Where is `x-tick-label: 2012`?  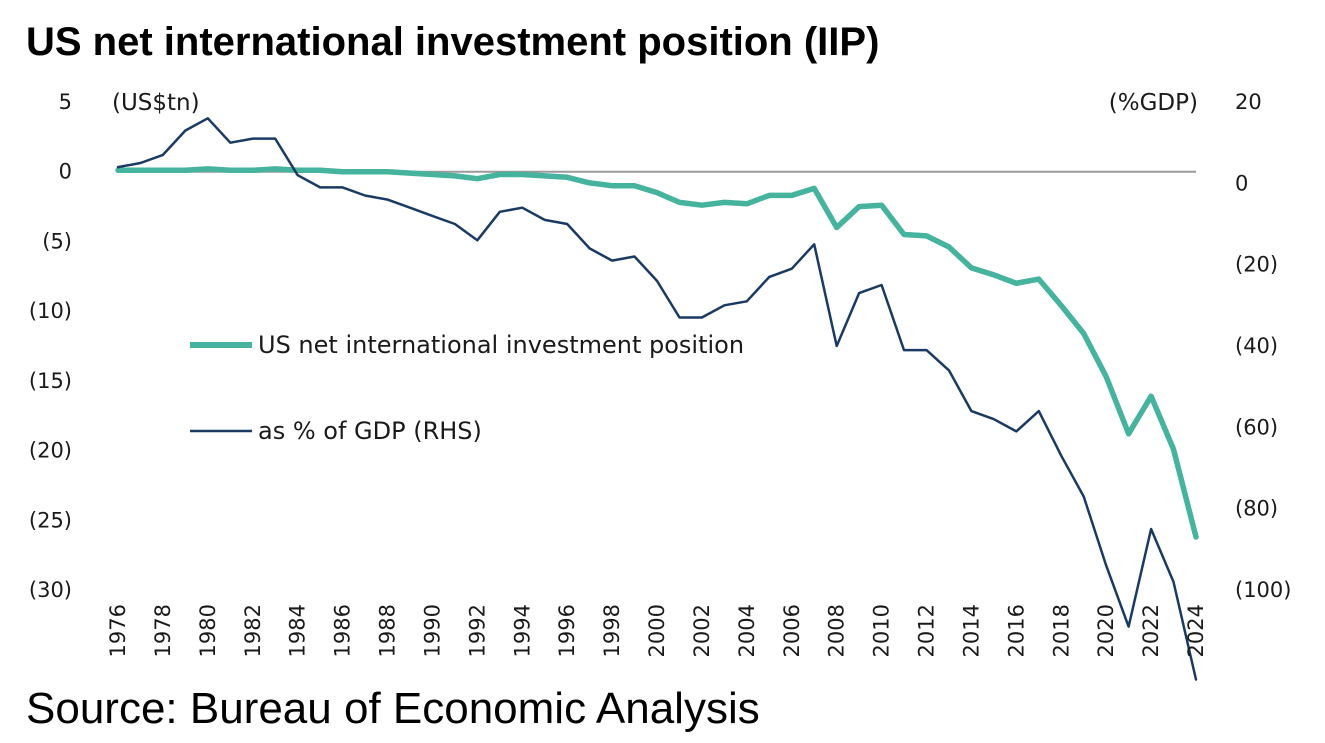
x-tick-label: 2012 is located at coordinates (927, 630).